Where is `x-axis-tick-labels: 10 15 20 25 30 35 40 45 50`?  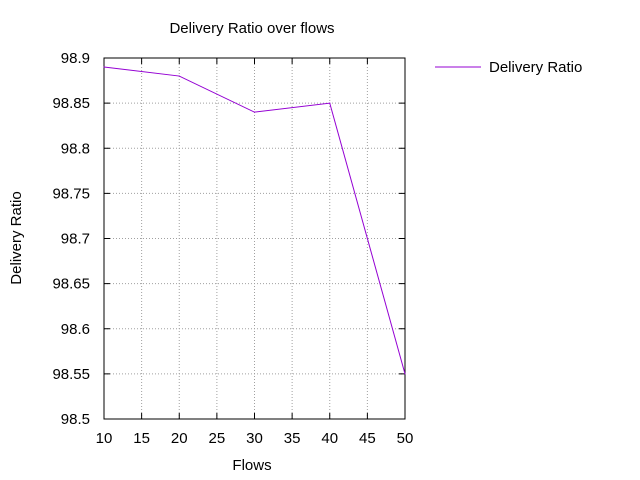 x-axis-tick-labels: 10 15 20 25 30 35 40 45 50 is located at coordinates (255, 438).